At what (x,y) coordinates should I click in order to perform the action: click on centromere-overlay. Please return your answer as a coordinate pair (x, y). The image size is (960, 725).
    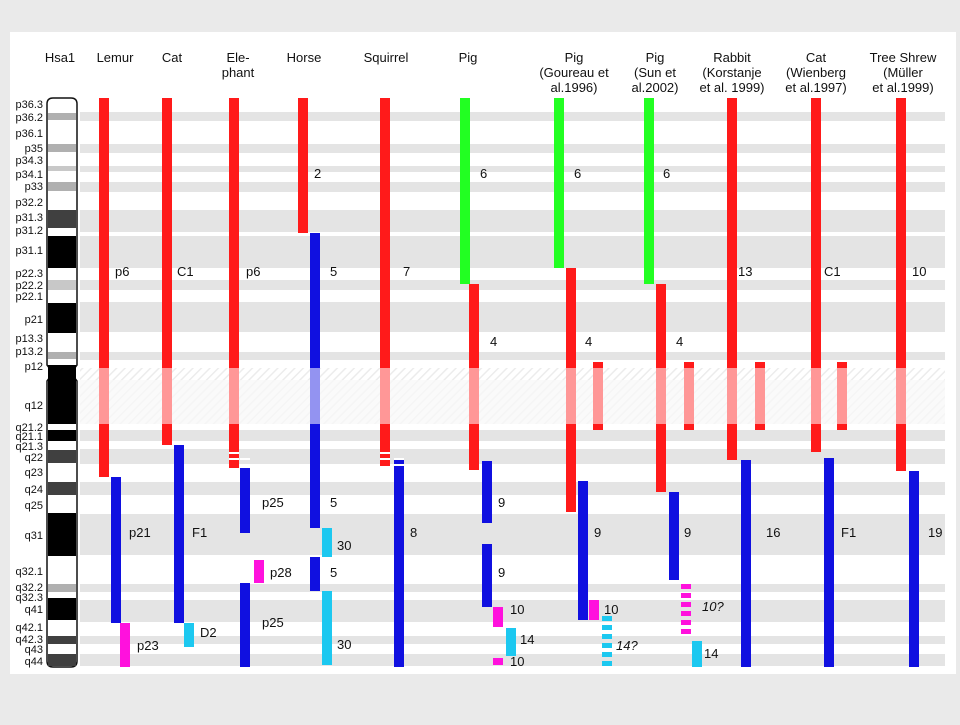
    Looking at the image, I should click on (512, 396).